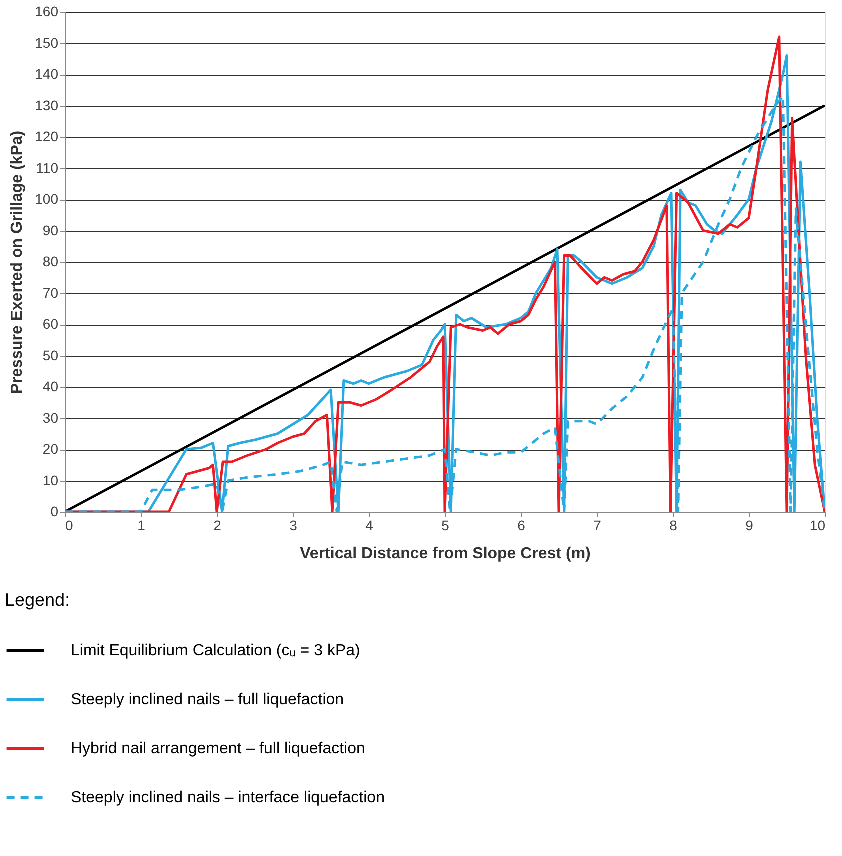 This screenshot has width=842, height=856. Describe the element at coordinates (54, 512) in the screenshot. I see `y-tick-label: 0` at that location.